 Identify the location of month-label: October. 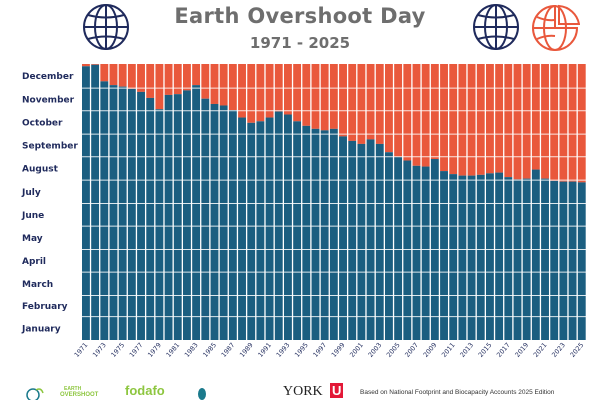
(42, 123).